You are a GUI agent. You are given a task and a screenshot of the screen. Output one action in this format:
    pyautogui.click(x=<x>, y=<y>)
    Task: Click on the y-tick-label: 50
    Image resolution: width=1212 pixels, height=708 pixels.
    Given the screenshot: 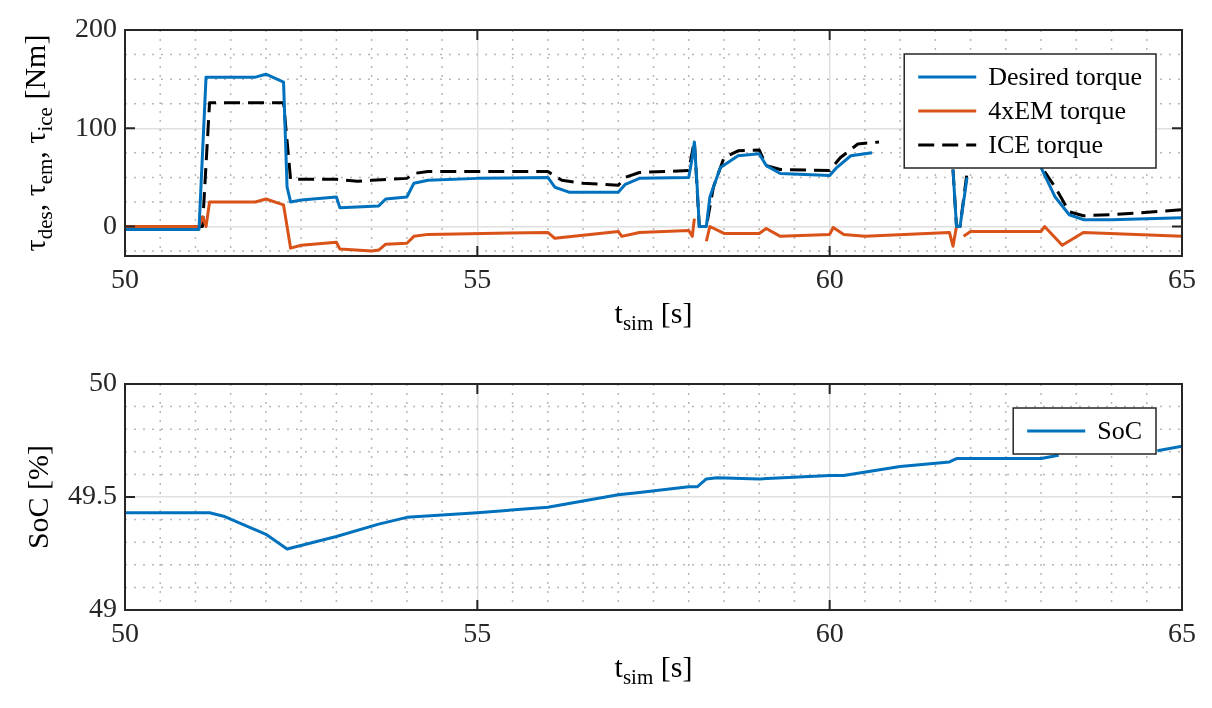 What is the action you would take?
    pyautogui.click(x=103, y=382)
    